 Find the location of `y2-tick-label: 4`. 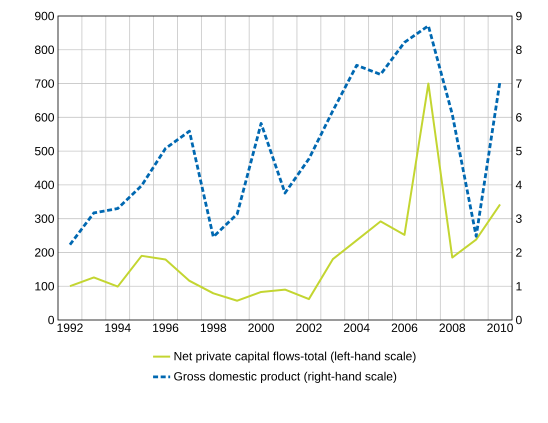

y2-tick-label: 4 is located at coordinates (519, 185).